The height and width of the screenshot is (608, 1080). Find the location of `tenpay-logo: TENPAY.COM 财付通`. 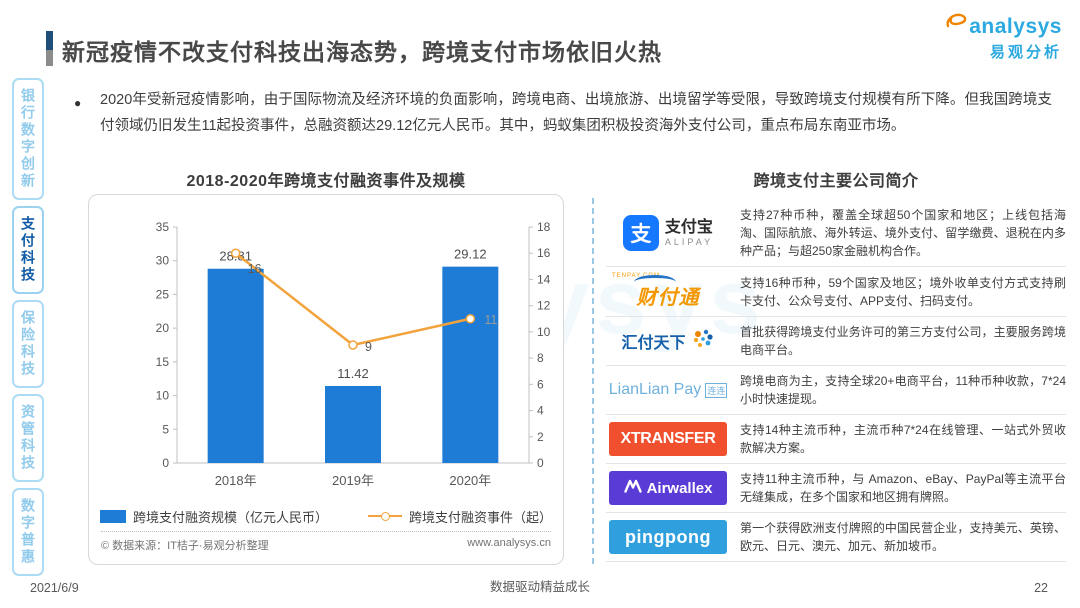

tenpay-logo: TENPAY.COM 财付通 is located at coordinates (668, 291).